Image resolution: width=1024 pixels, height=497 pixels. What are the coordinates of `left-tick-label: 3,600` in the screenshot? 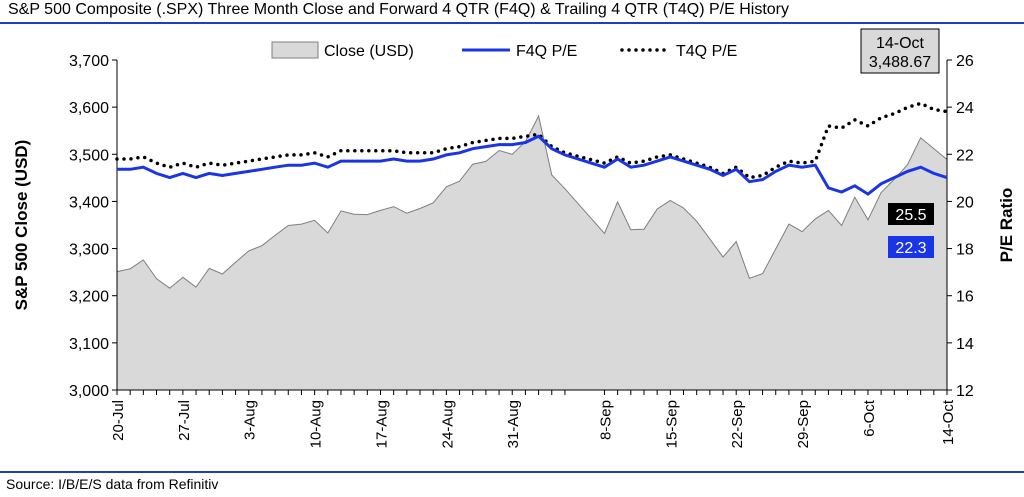 It's located at (89, 108).